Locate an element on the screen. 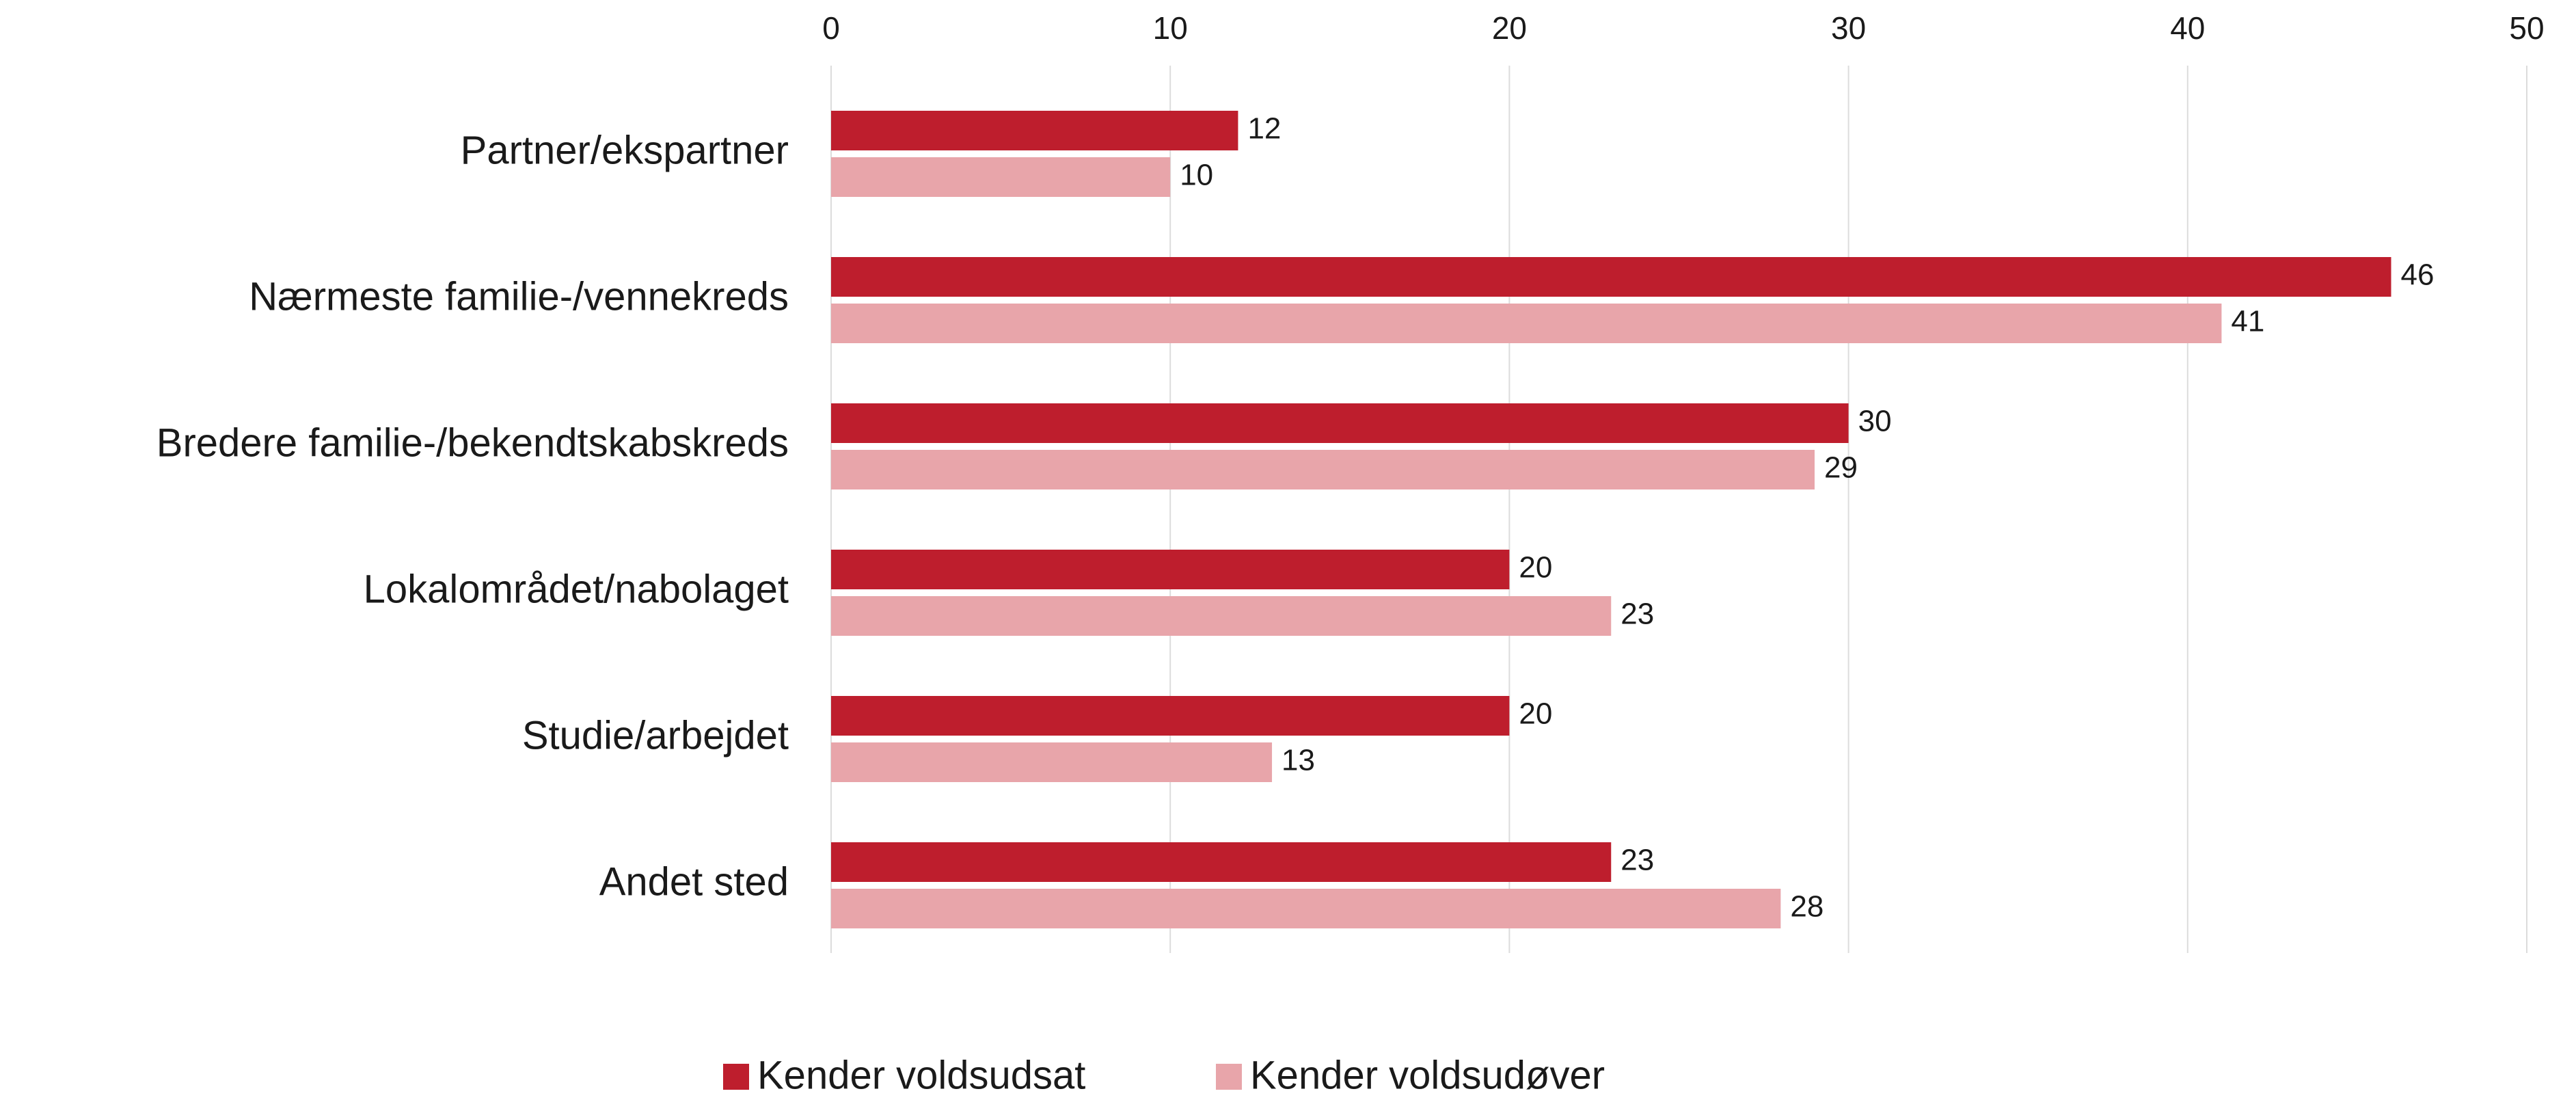 This screenshot has height=1100, width=2576. category-label: Andet sted is located at coordinates (694, 881).